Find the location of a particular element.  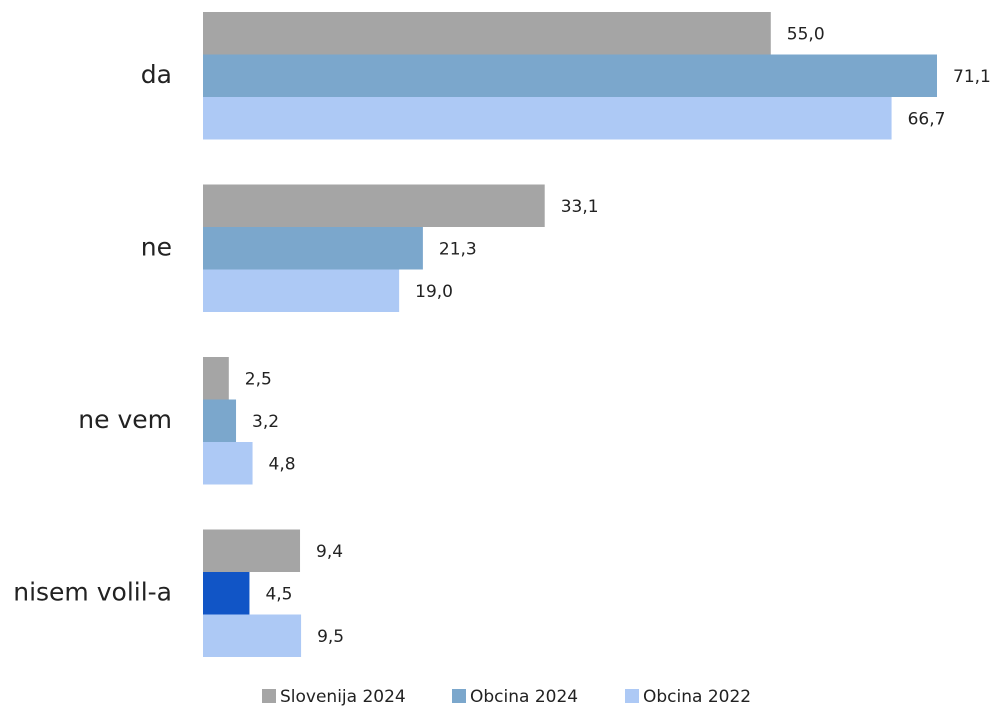

category-label: ne is located at coordinates (156, 246).